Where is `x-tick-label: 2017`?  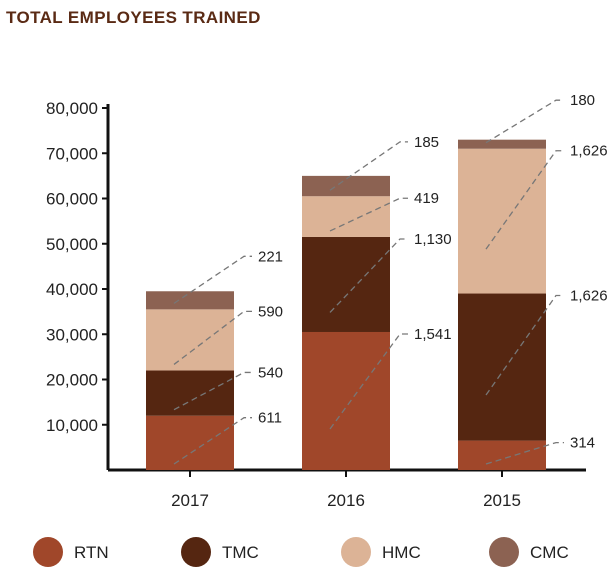
x-tick-label: 2017 is located at coordinates (190, 500).